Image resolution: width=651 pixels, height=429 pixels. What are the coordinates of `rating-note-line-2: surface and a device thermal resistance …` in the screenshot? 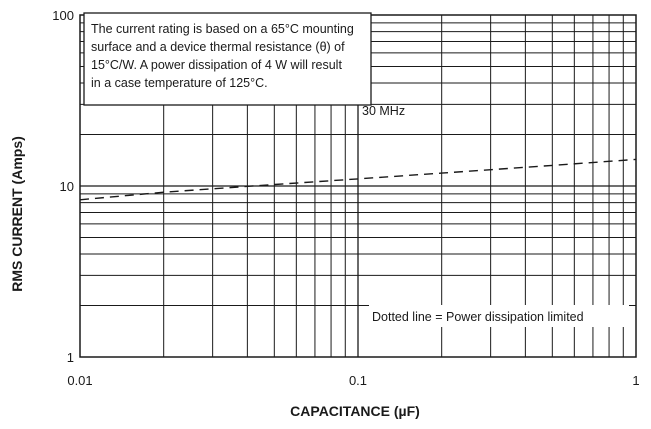 It's located at (218, 47).